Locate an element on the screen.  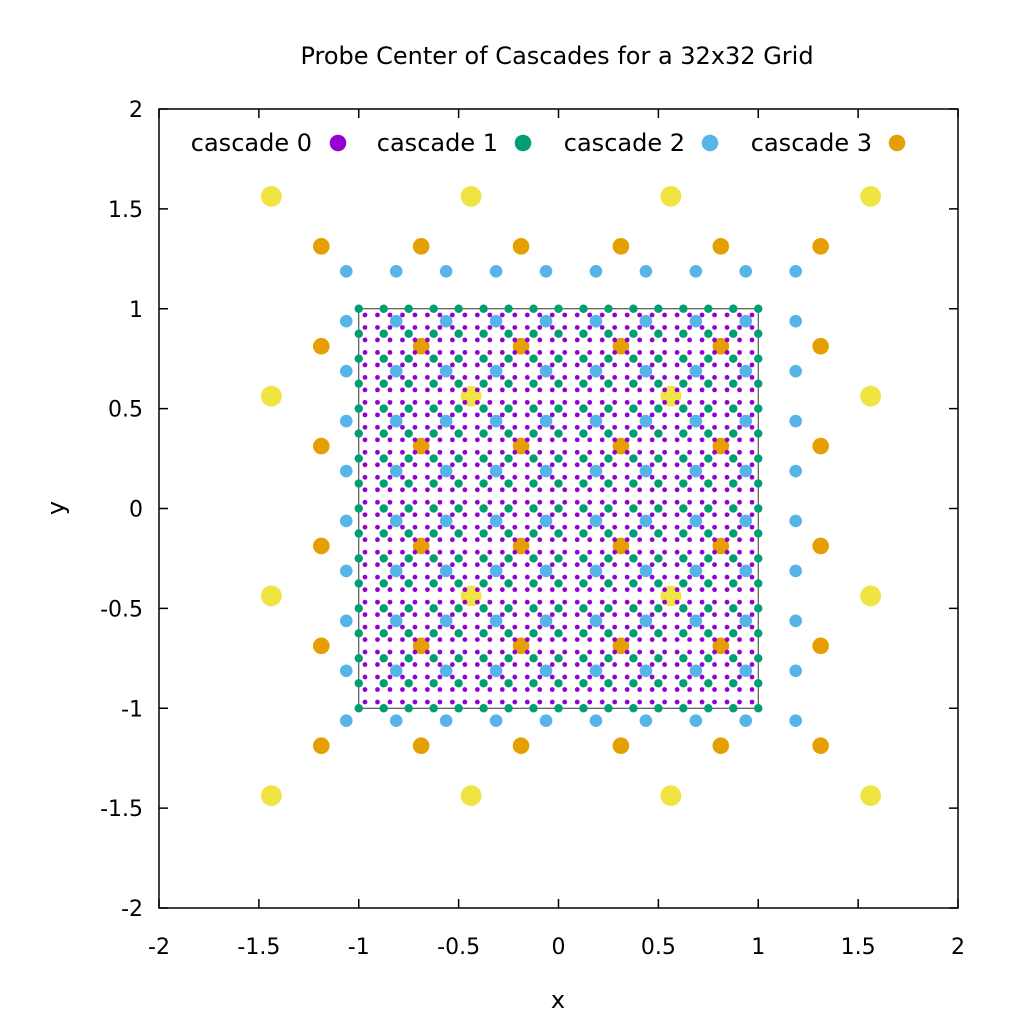
legend-label: cascade 2 is located at coordinates (624, 143).